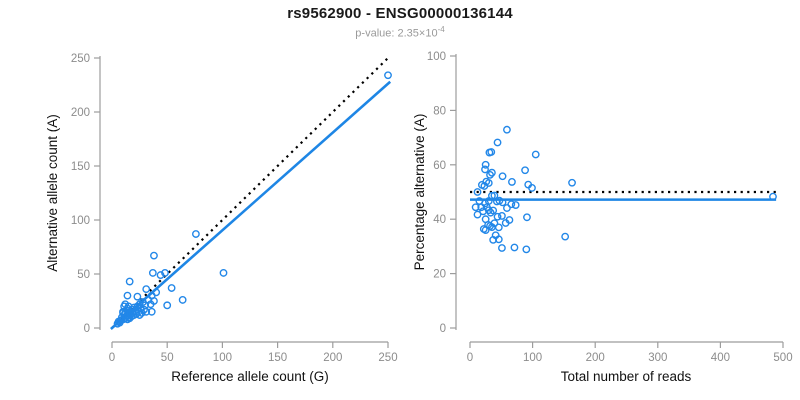 The height and width of the screenshot is (400, 800). I want to click on pvalue-text: p-value: 2.35×10, so click(396, 33).